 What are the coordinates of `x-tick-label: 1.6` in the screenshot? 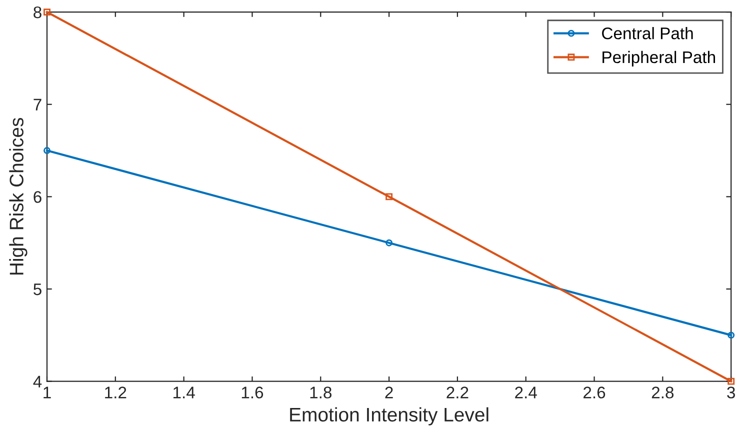 It's located at (253, 392).